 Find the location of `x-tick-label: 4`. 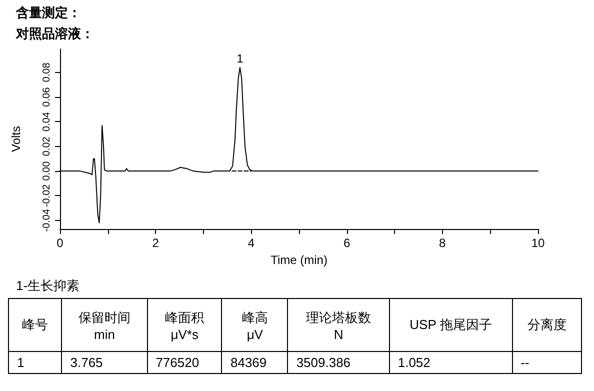

x-tick-label: 4 is located at coordinates (251, 243).